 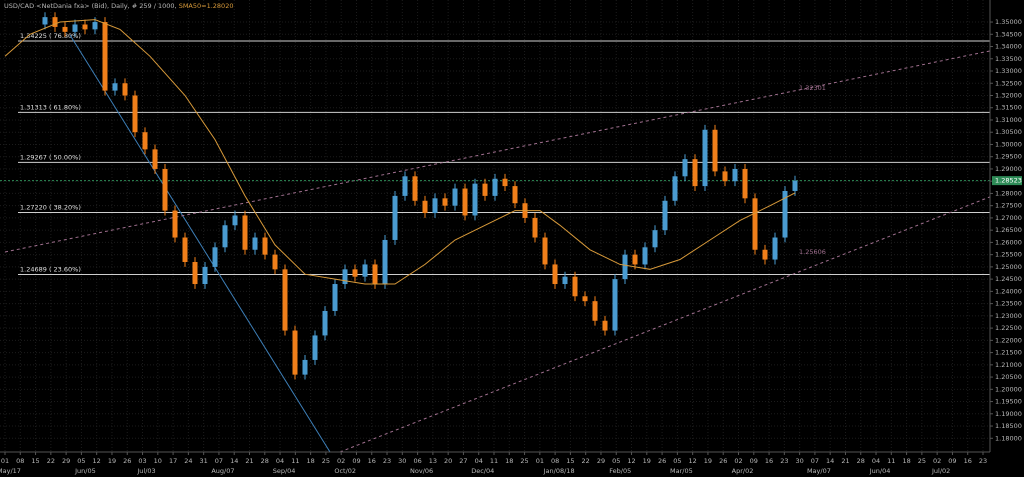 What do you see at coordinates (1008, 169) in the screenshot?
I see `y-tick-label: 1.29000` at bounding box center [1008, 169].